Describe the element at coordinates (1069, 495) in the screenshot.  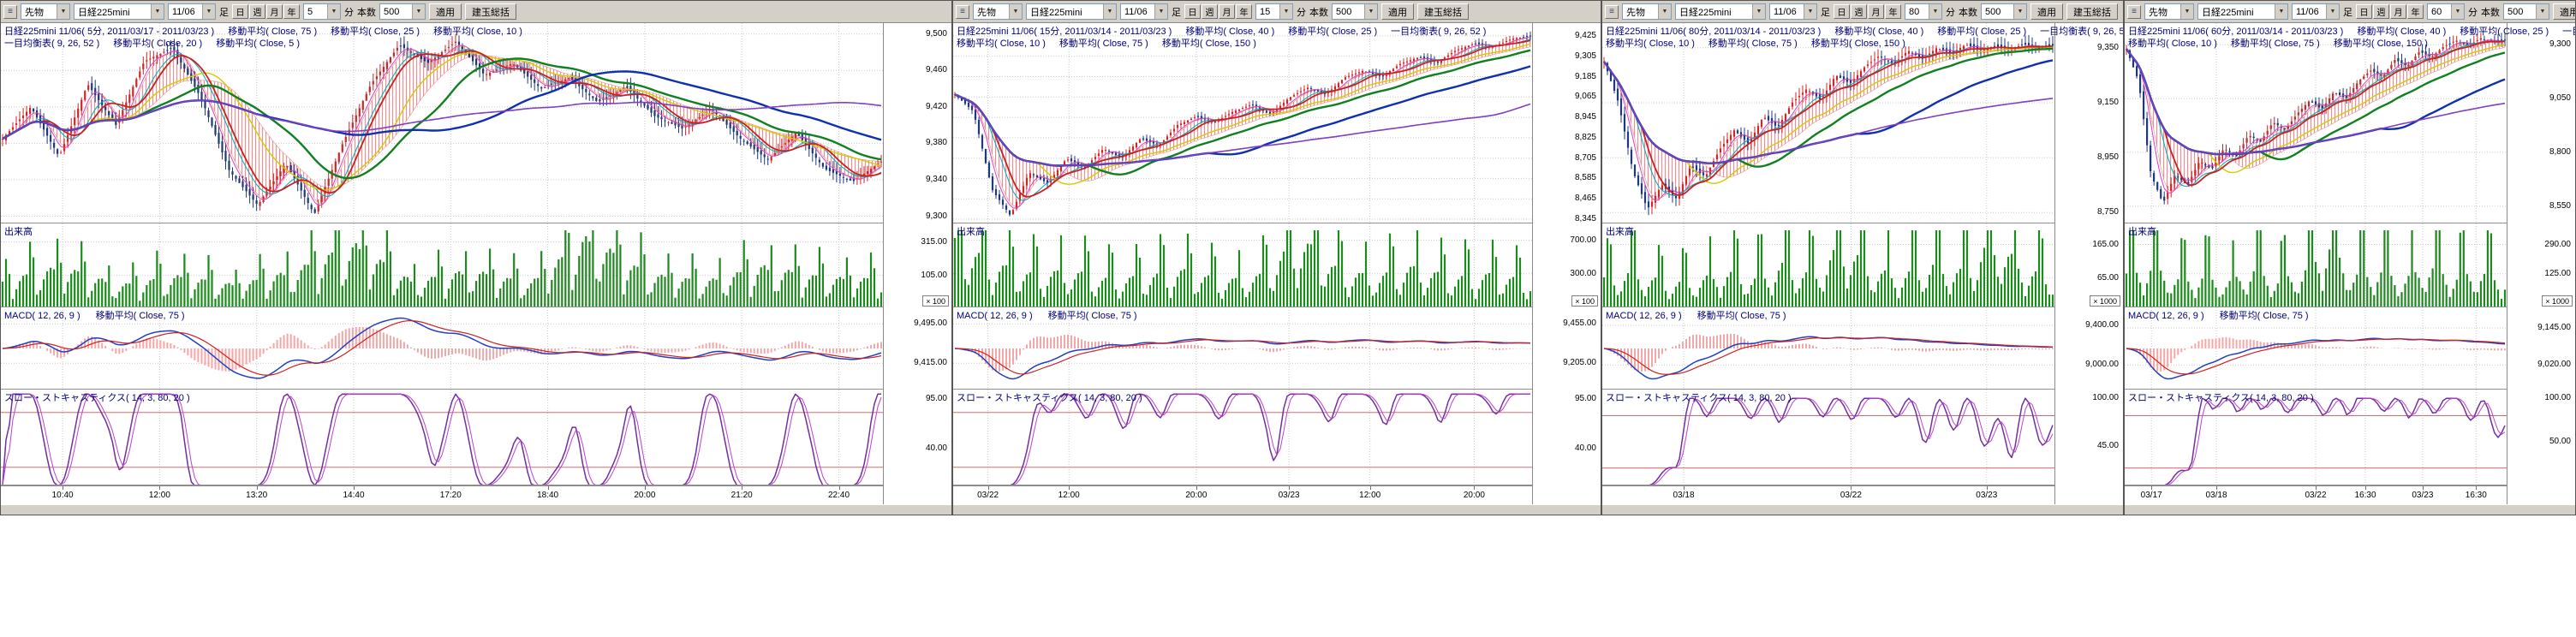
I see `time-axis-label: 12:00` at that location.